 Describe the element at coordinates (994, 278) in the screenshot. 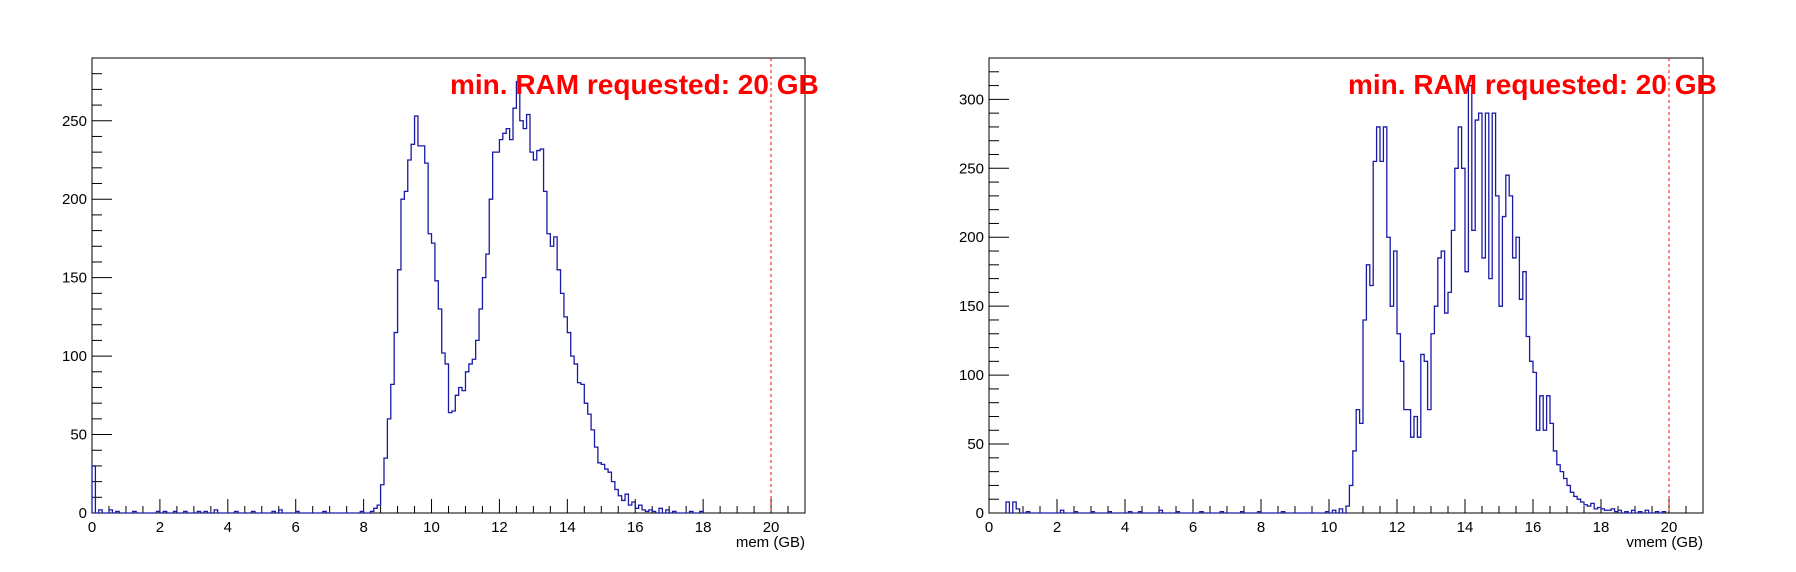

I see `y-minor-ticks` at that location.